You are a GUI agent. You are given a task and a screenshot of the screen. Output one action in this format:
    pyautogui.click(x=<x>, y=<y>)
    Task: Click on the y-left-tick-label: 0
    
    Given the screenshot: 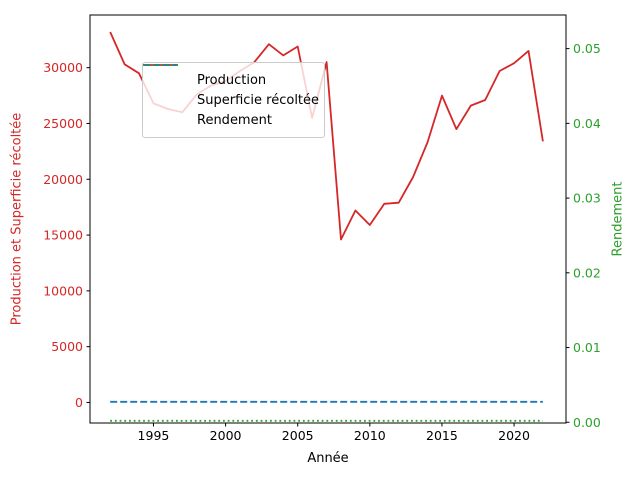 What is the action you would take?
    pyautogui.click(x=79, y=402)
    